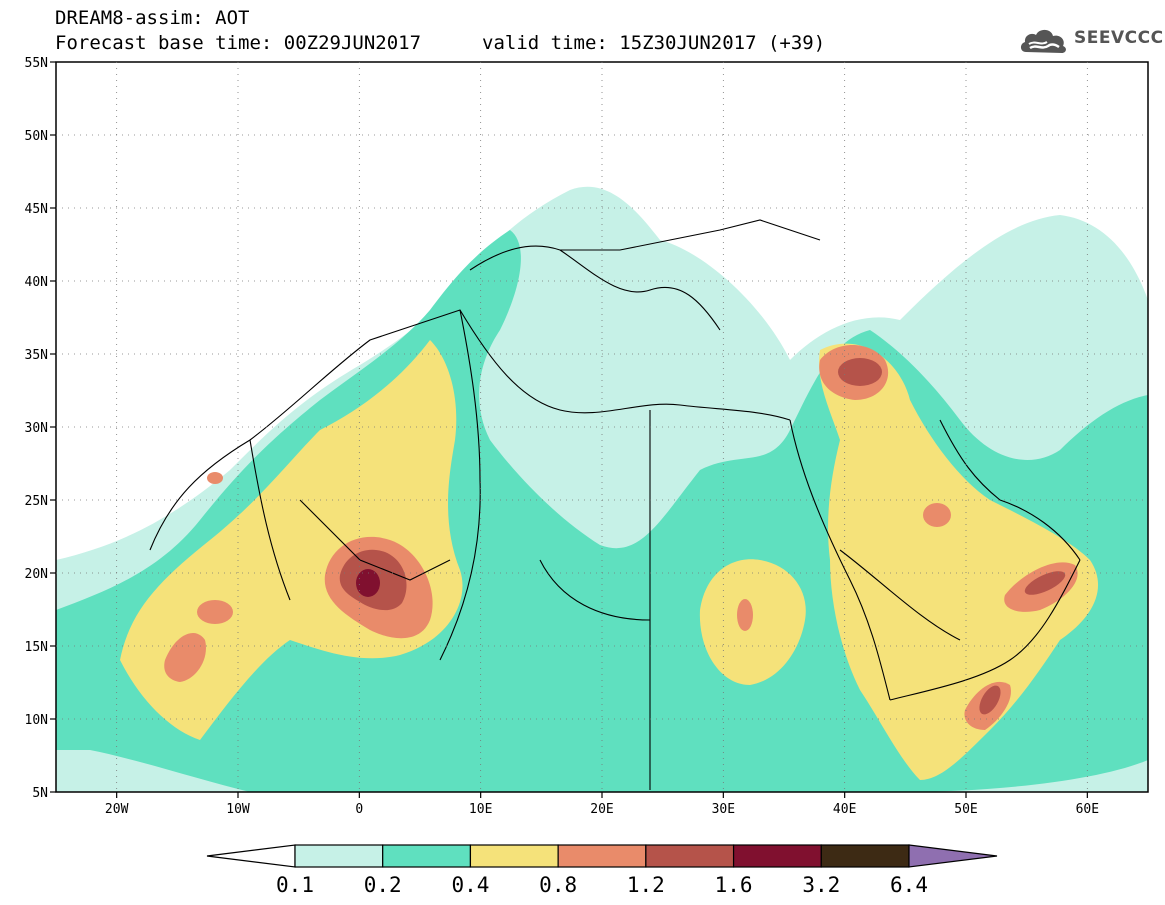 The image size is (1165, 905). What do you see at coordinates (480, 809) in the screenshot?
I see `lon-label: 10E` at bounding box center [480, 809].